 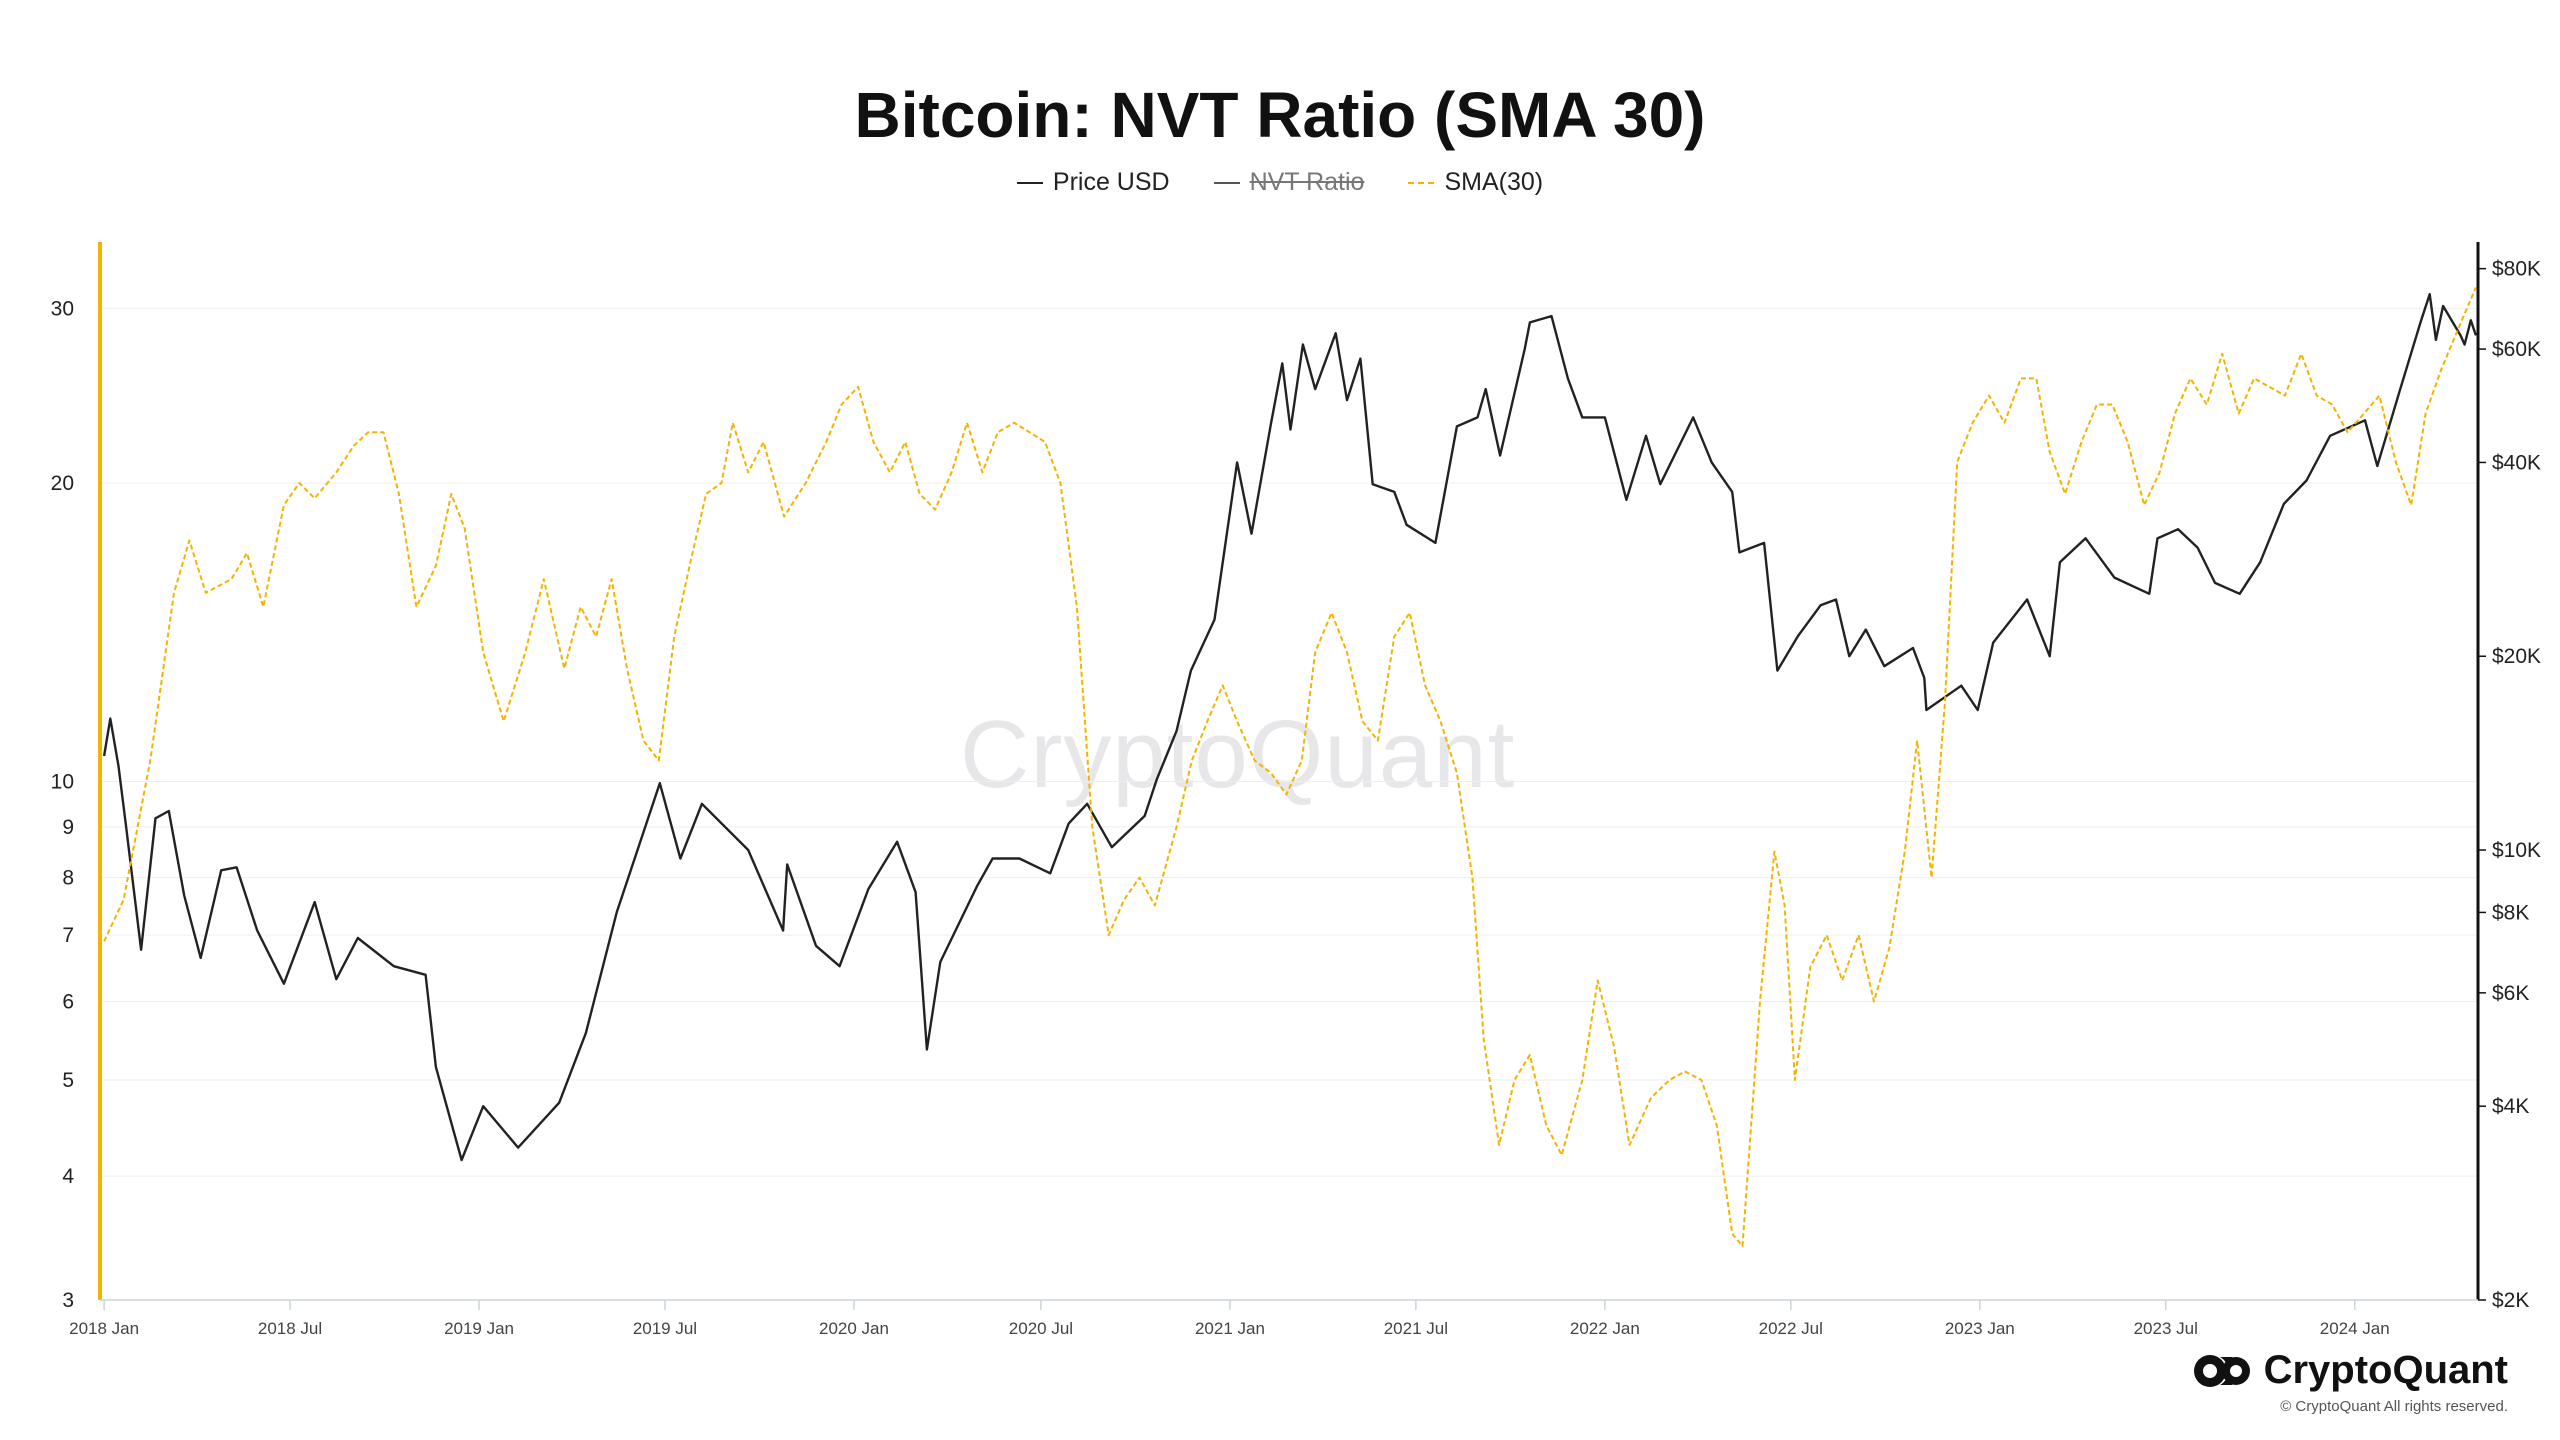 I want to click on x-tick-label: 2022 Jul, so click(x=1791, y=1328).